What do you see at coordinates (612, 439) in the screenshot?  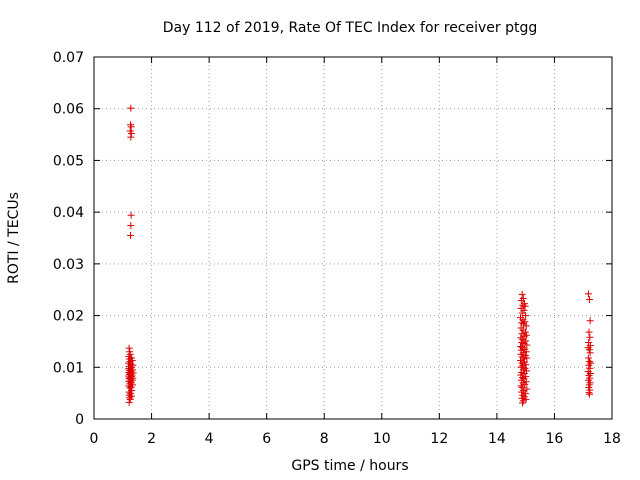 I see `x-tick-label: 18` at bounding box center [612, 439].